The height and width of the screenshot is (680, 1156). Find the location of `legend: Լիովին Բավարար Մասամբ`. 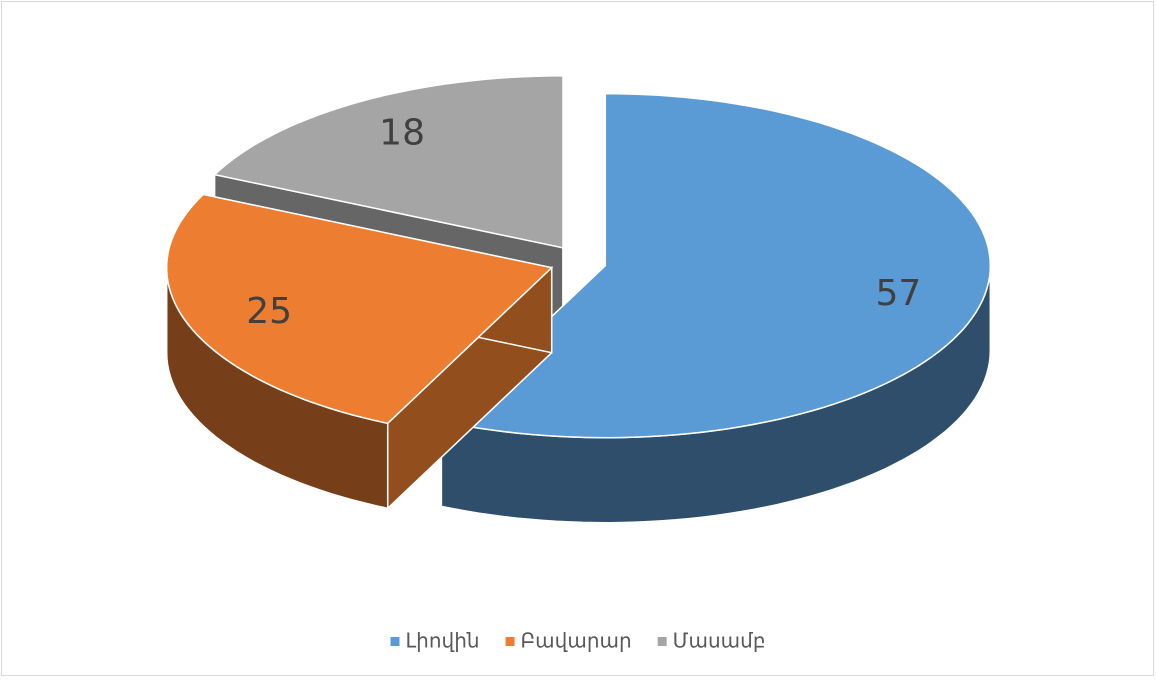

legend: Լիովին Բավարար Մասամբ is located at coordinates (578, 641).